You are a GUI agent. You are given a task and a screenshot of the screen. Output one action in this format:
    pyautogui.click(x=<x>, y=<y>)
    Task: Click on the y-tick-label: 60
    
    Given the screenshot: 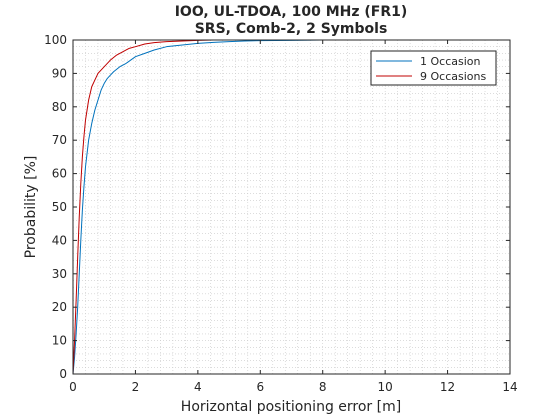 What is the action you would take?
    pyautogui.click(x=59, y=174)
    